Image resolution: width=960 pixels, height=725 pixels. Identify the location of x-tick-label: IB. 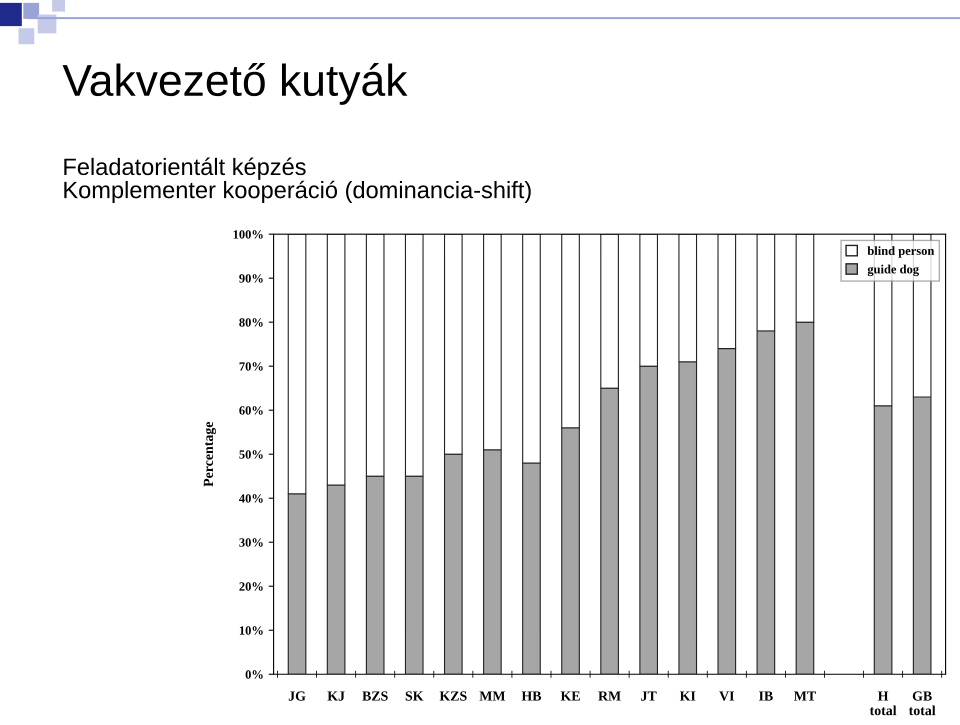
(766, 696).